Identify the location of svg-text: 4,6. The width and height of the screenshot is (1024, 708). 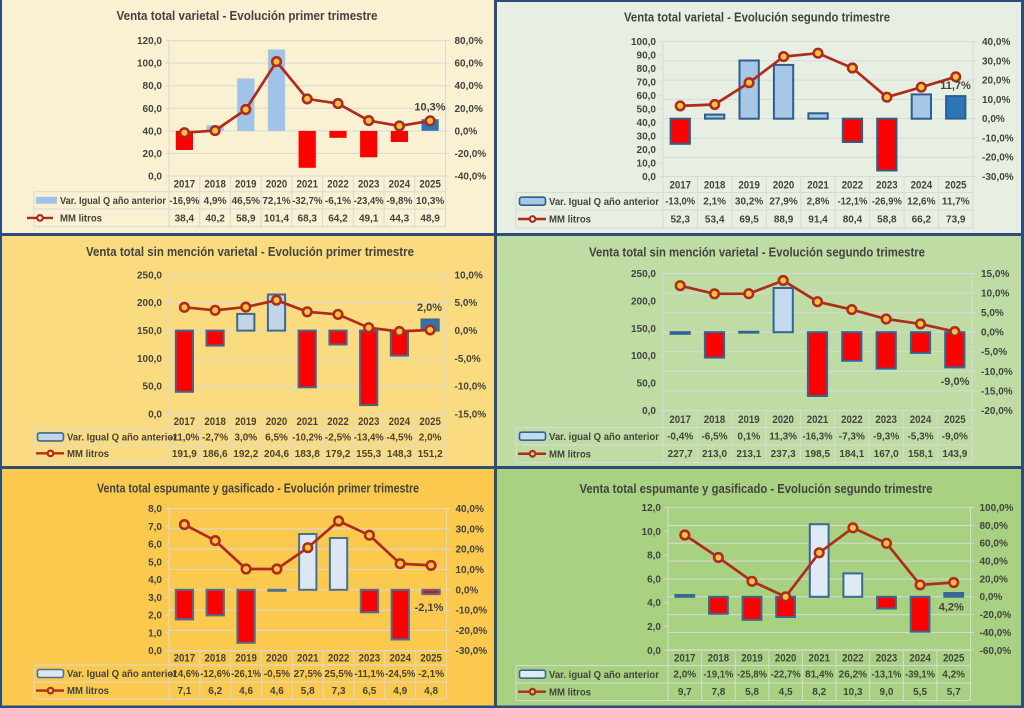
(246, 691).